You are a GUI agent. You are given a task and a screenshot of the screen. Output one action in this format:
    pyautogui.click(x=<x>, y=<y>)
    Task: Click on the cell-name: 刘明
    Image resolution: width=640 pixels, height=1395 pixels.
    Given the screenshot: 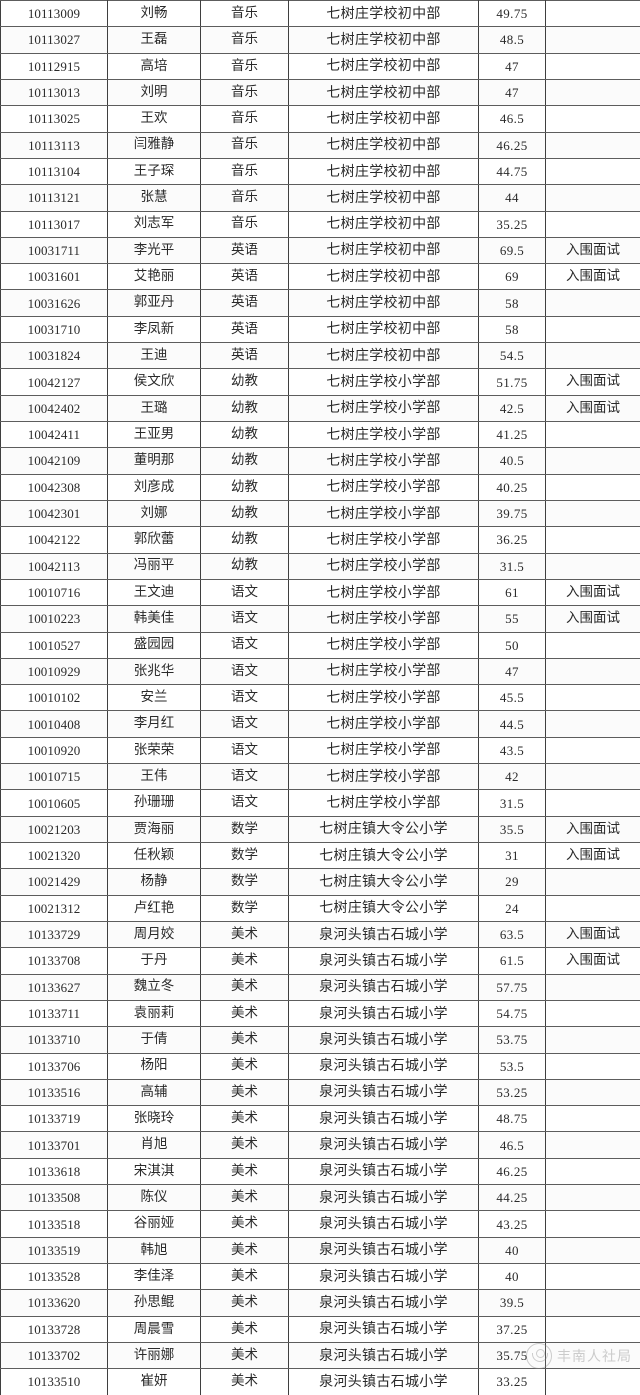 What is the action you would take?
    pyautogui.click(x=154, y=93)
    